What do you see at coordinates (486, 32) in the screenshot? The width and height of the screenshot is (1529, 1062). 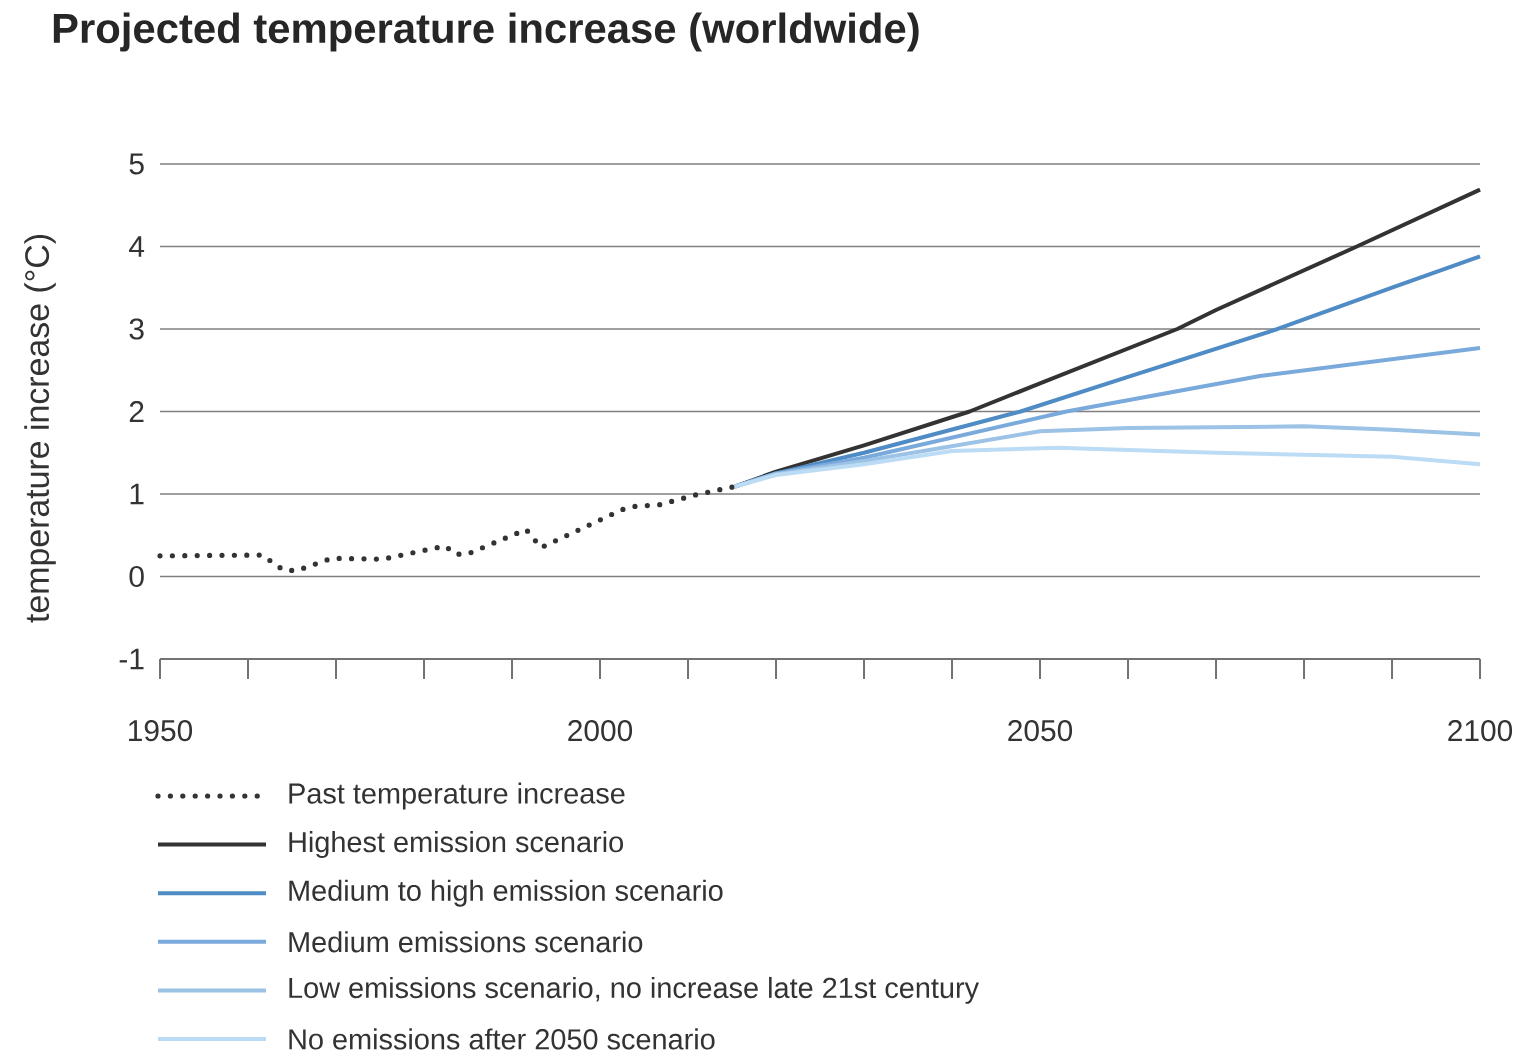 I see `chart-title: Projected temperature increase (worldwide)` at bounding box center [486, 32].